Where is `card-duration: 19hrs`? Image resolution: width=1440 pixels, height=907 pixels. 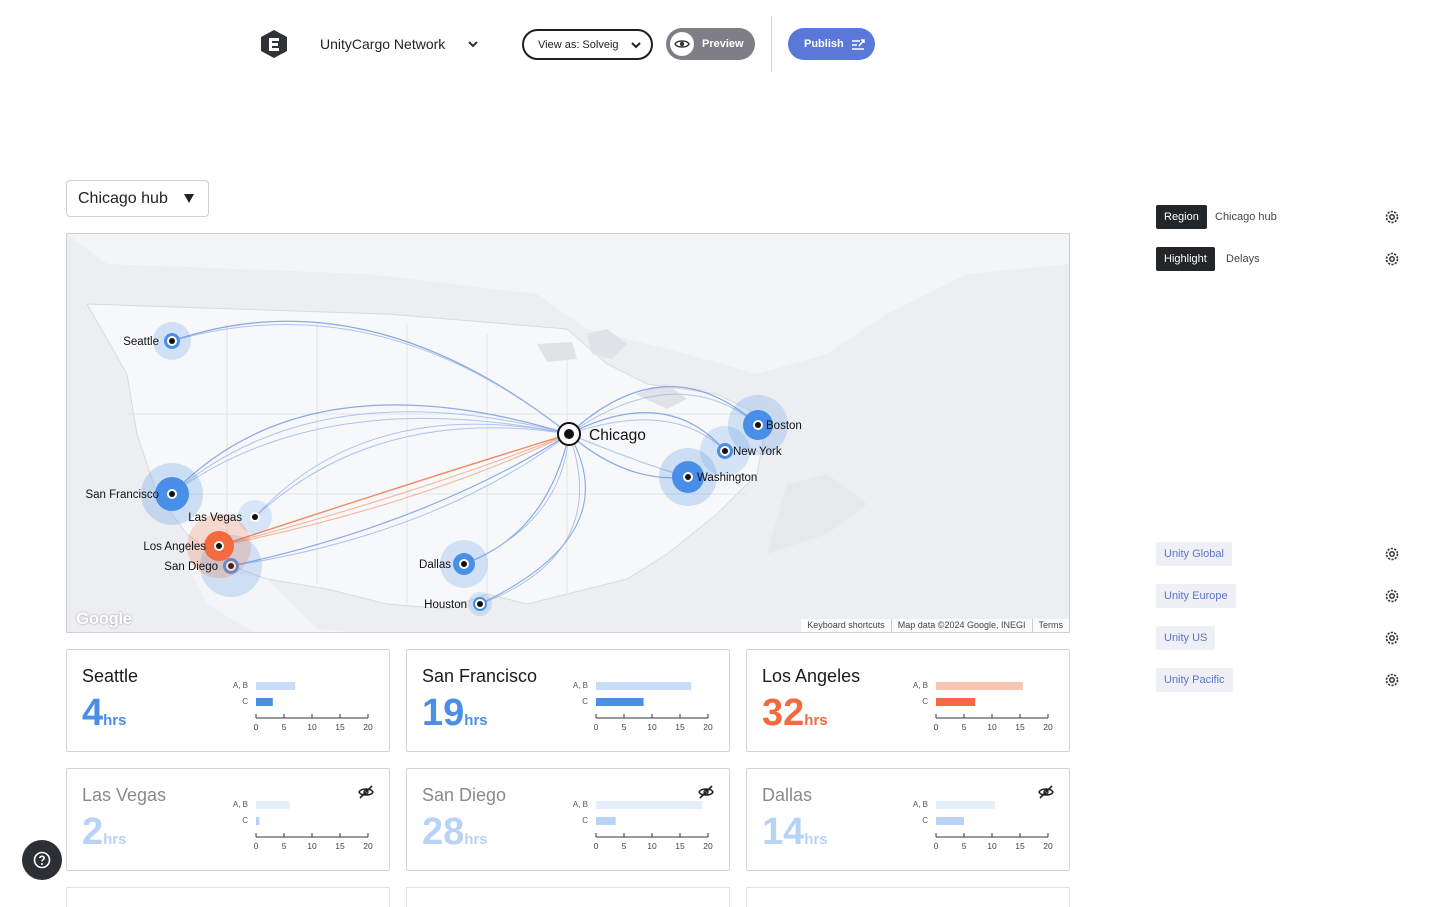 card-duration: 19hrs is located at coordinates (455, 717).